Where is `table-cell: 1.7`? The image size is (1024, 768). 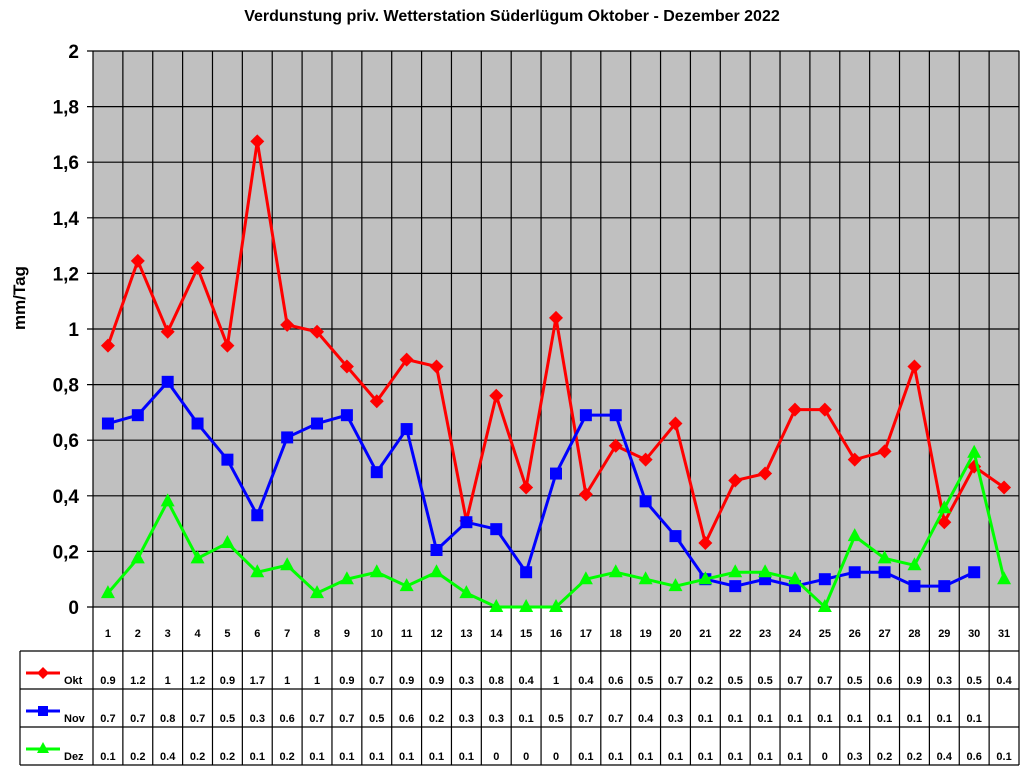 table-cell: 1.7 is located at coordinates (257, 681).